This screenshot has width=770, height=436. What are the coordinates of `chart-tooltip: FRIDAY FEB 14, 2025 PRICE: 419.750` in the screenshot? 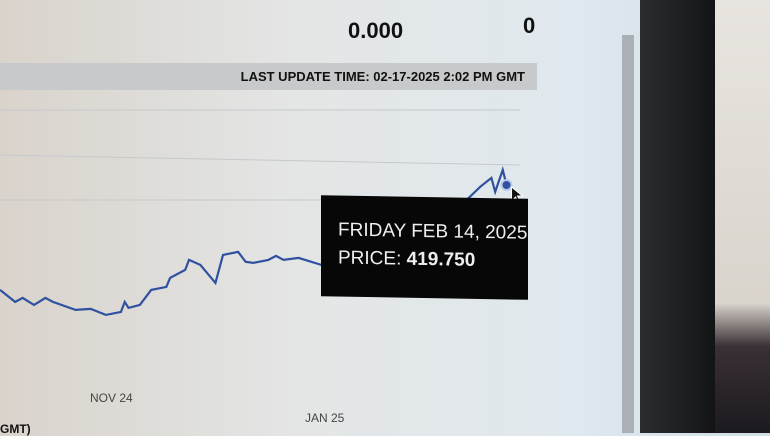 It's located at (424, 247).